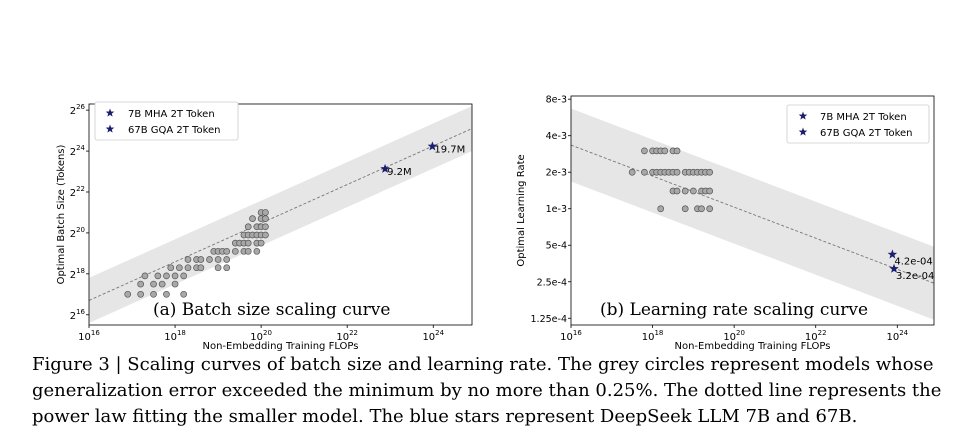 This screenshot has width=976, height=442. What do you see at coordinates (521, 210) in the screenshot?
I see `y-axis-label: Optimal Learning Rate` at bounding box center [521, 210].